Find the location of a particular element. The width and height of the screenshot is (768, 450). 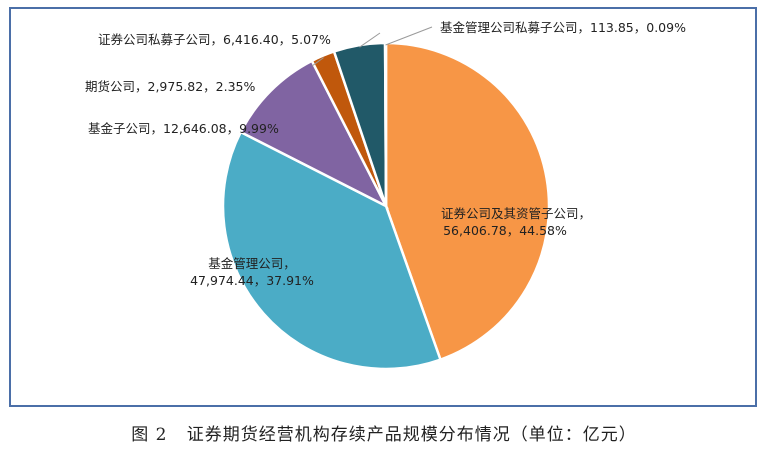

slice-label-2-line-1: 基金管理公司， is located at coordinates (252, 263).